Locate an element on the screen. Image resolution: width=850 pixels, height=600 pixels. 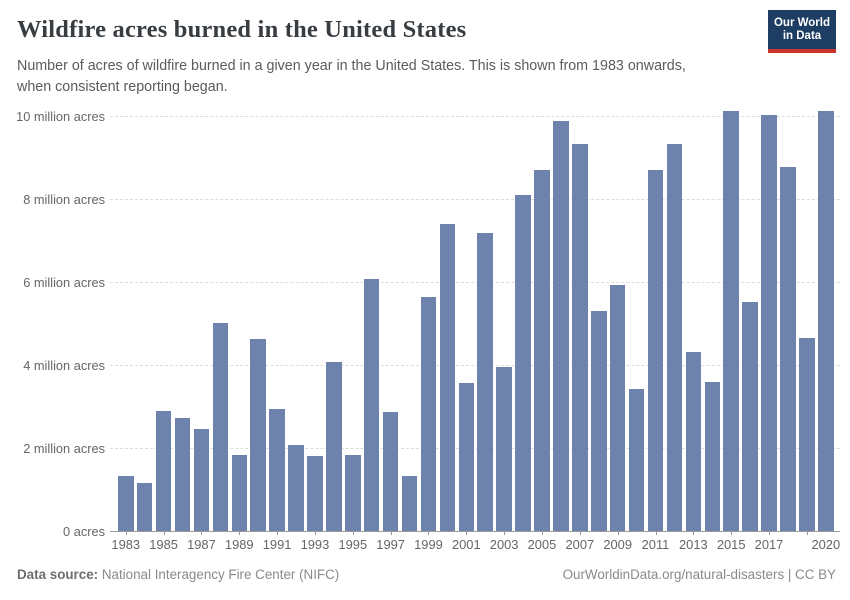
bar-2013 is located at coordinates (693, 441).